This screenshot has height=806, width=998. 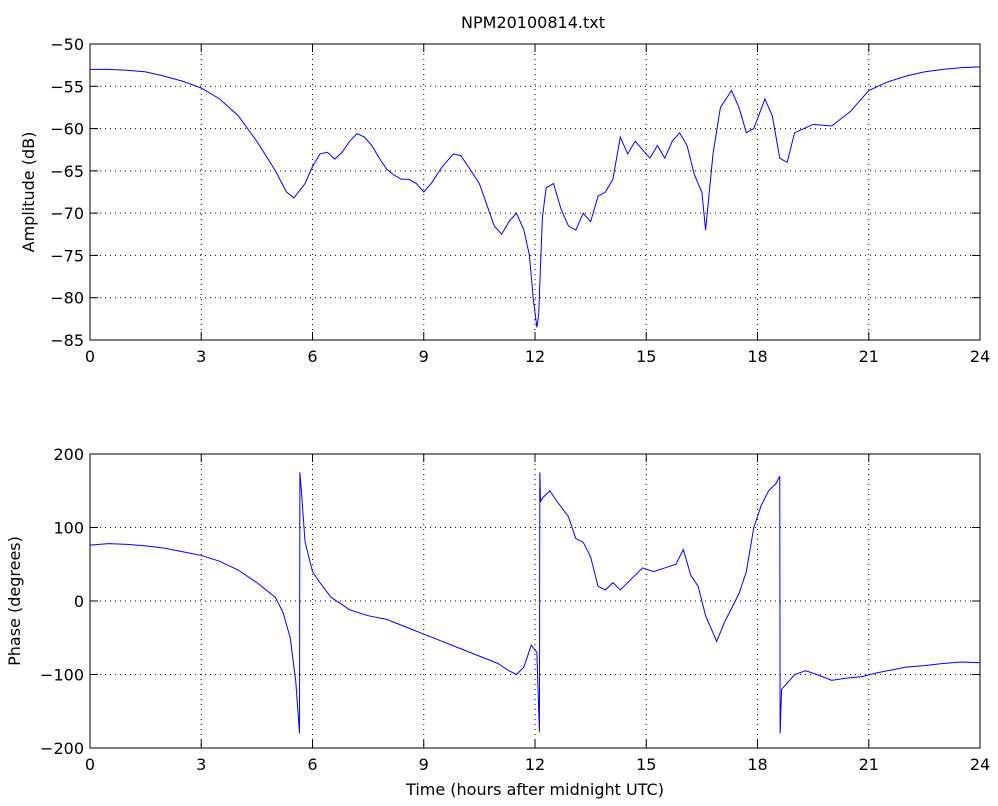 I want to click on phase-x-axis-label: Time (hours after midnight UTC), so click(x=534, y=789).